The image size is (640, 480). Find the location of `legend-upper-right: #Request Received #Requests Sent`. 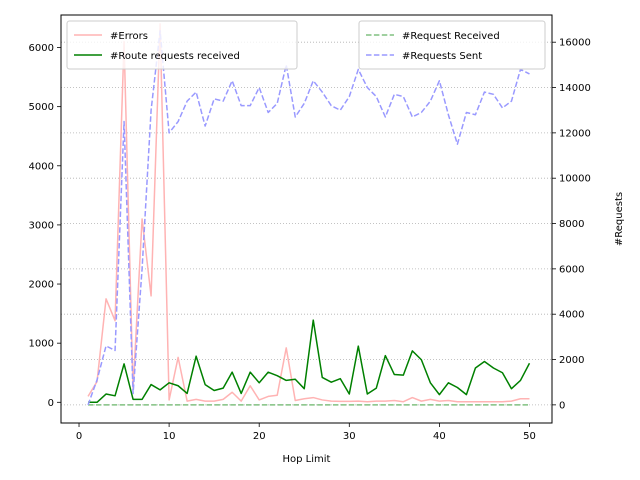

legend-upper-right: #Request Received #Requests Sent is located at coordinates (452, 45).